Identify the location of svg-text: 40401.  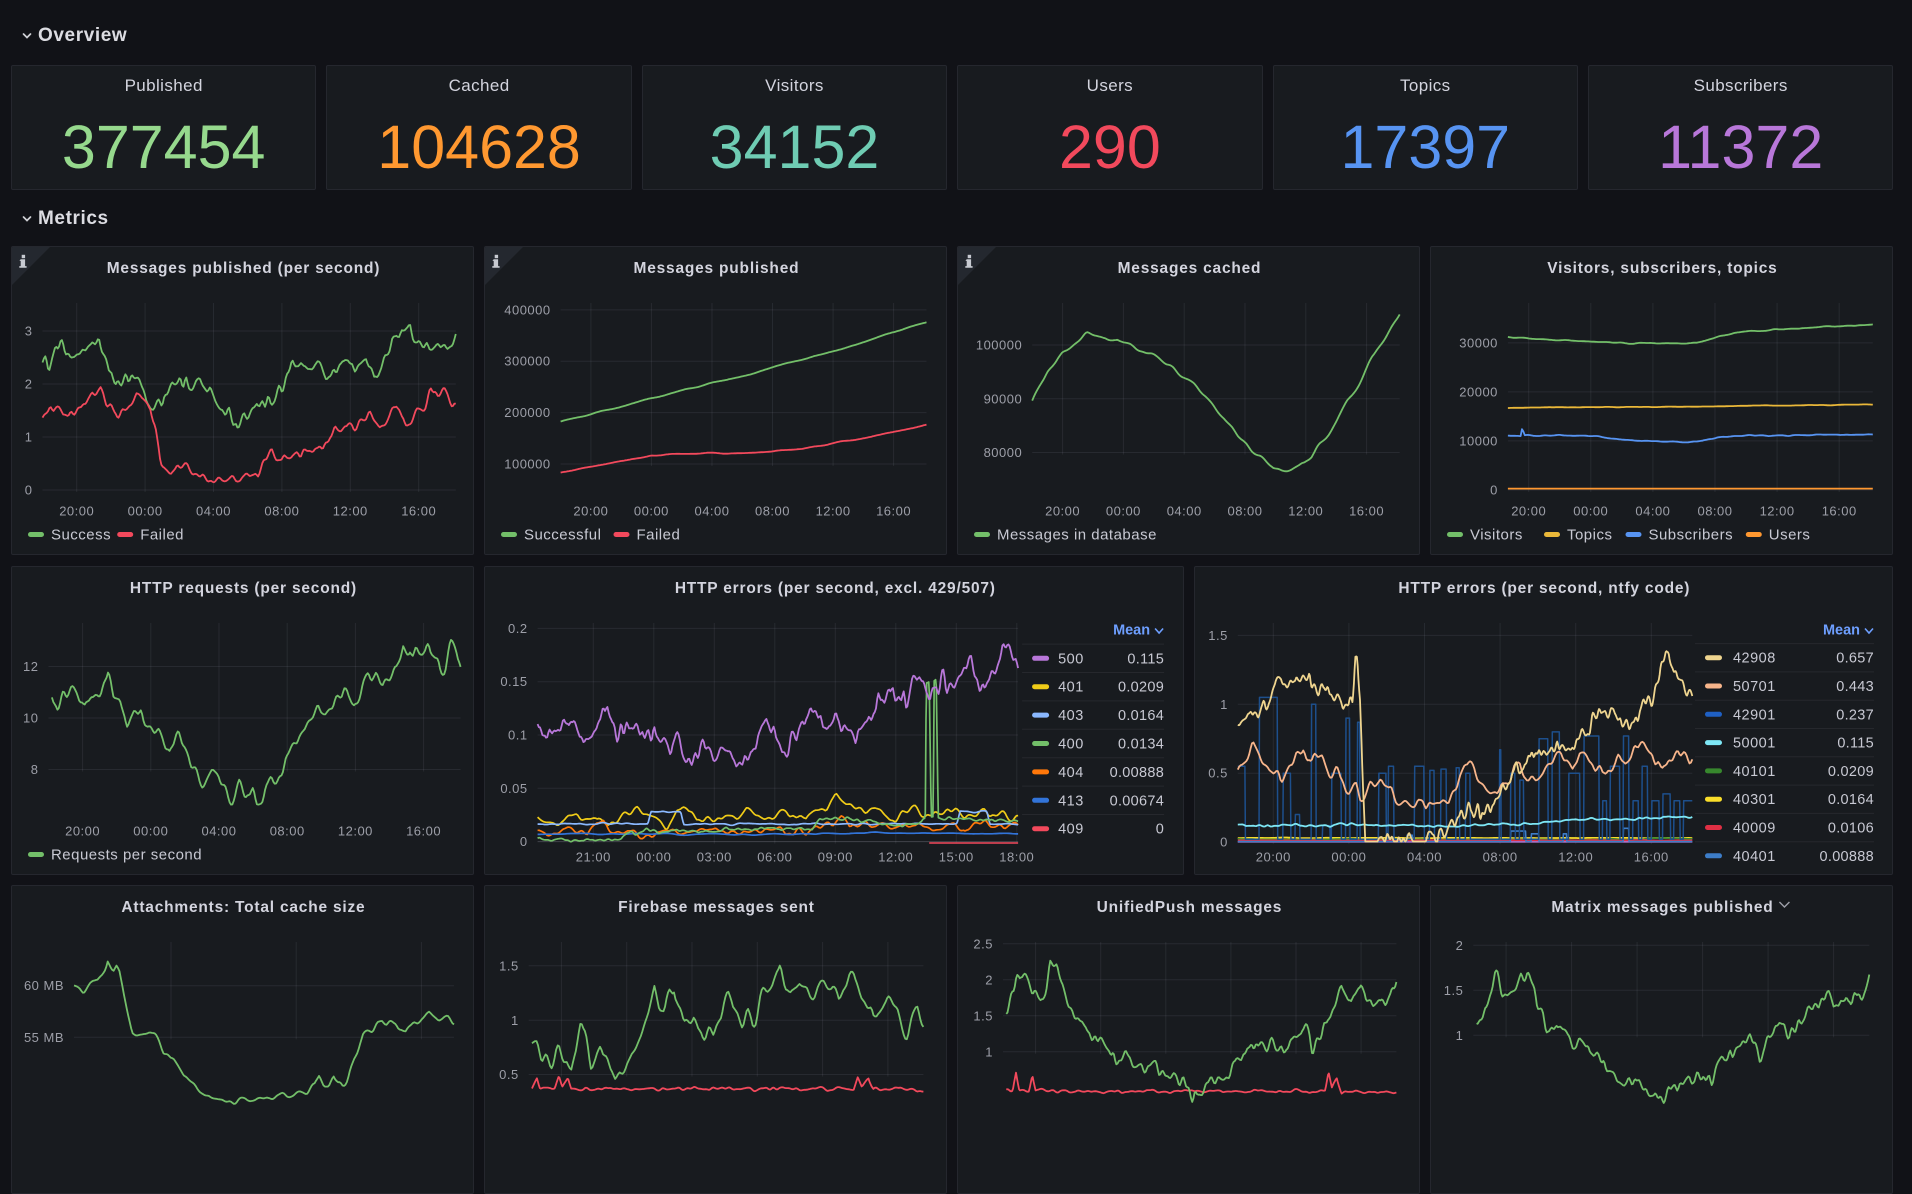
(1754, 857).